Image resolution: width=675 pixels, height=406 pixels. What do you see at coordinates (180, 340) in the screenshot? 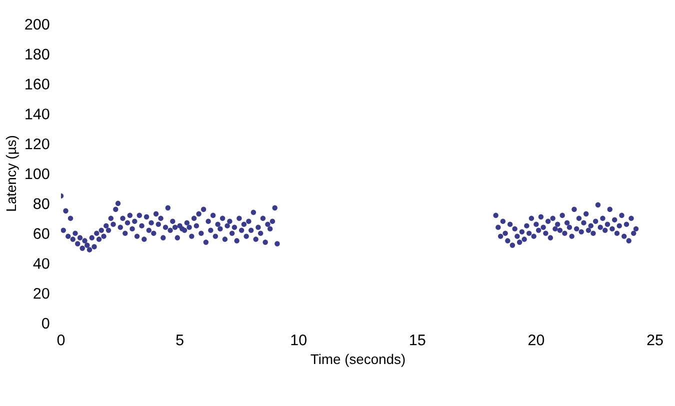
I see `x-tick-label: 5` at bounding box center [180, 340].